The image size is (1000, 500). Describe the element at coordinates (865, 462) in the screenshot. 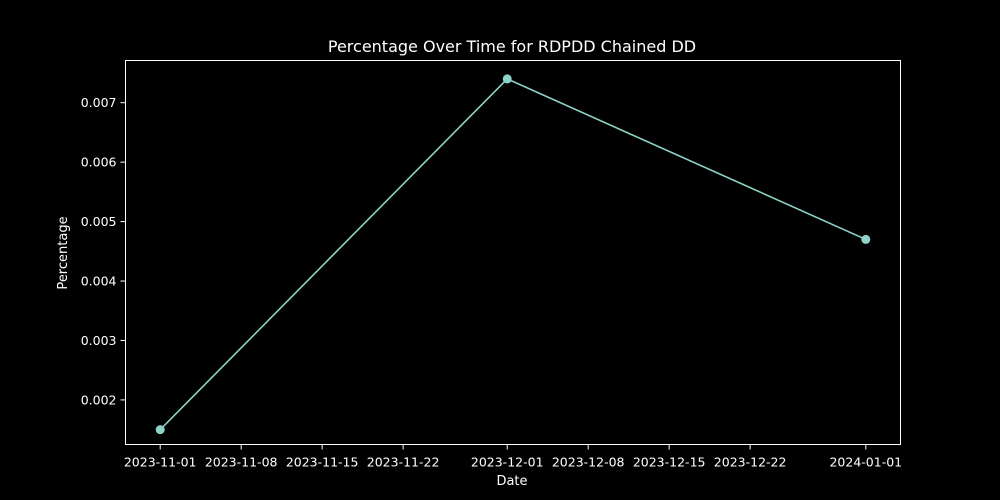

I see `x-tick-label: 2024-01-01` at that location.